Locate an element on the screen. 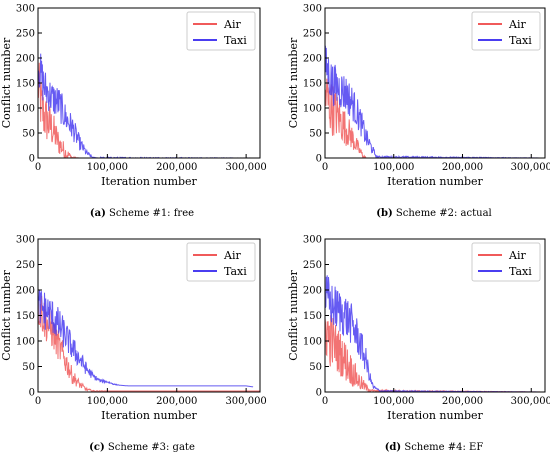 The image size is (550, 460). panel-caption: (c) Scheme #3: gate is located at coordinates (142, 447).